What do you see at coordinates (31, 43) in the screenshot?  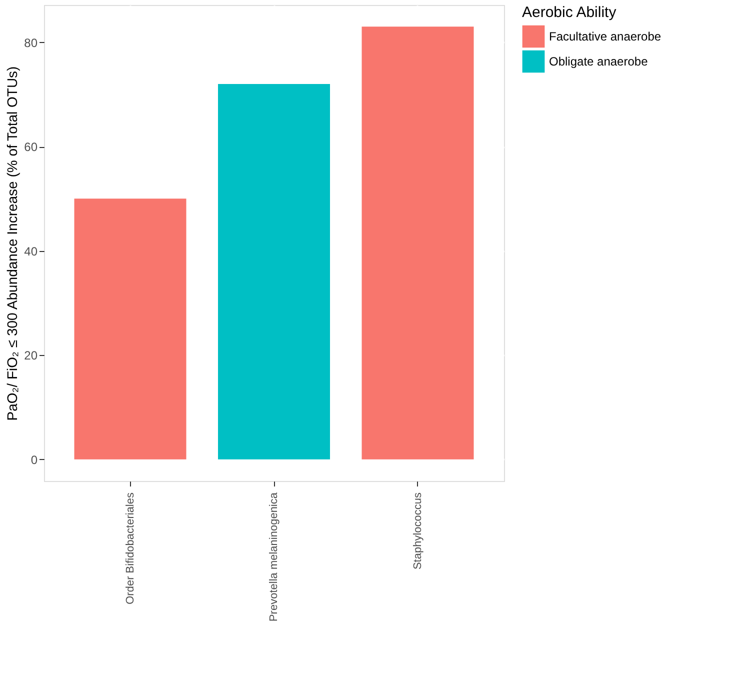 I see `y-tick-label: 80` at bounding box center [31, 43].